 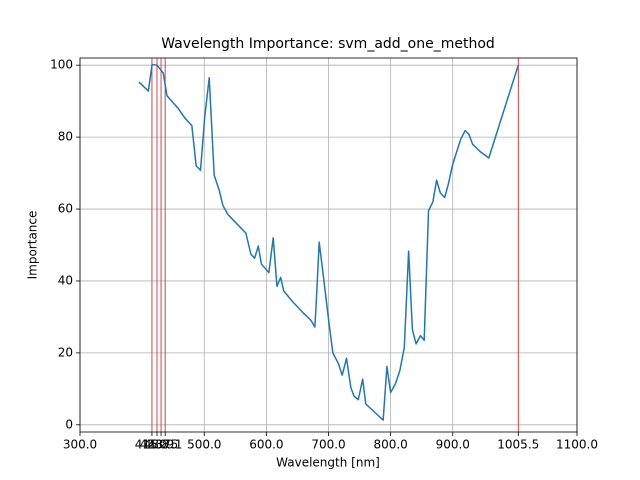 I want to click on x-tick-label: 900.0, so click(x=453, y=445).